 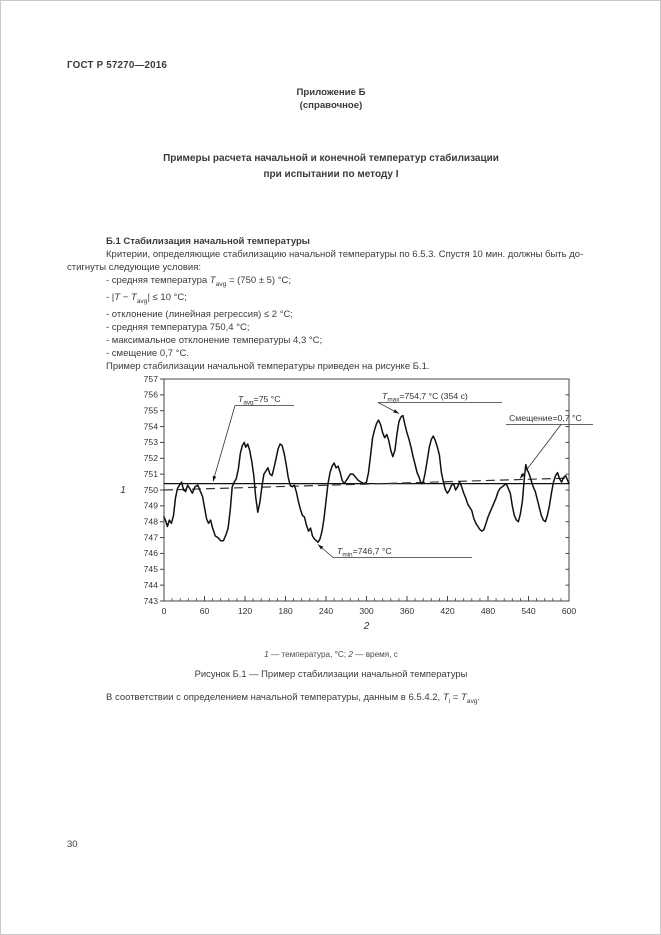 What do you see at coordinates (117, 65) in the screenshot?
I see `standard-number: ГОСТ Р 57270—2016` at bounding box center [117, 65].